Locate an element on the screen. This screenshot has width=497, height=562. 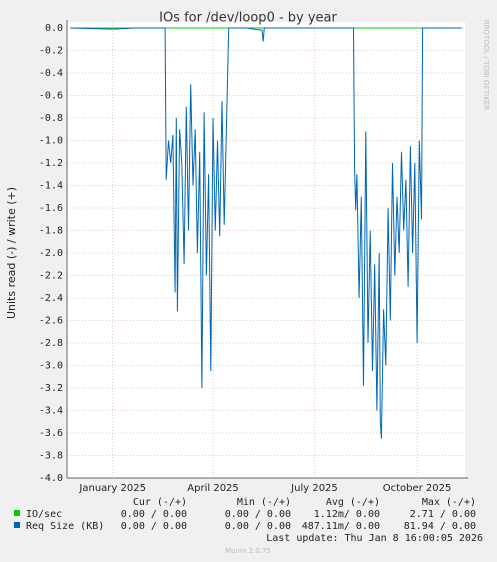
legend-header: Min (-/+) is located at coordinates (264, 502).